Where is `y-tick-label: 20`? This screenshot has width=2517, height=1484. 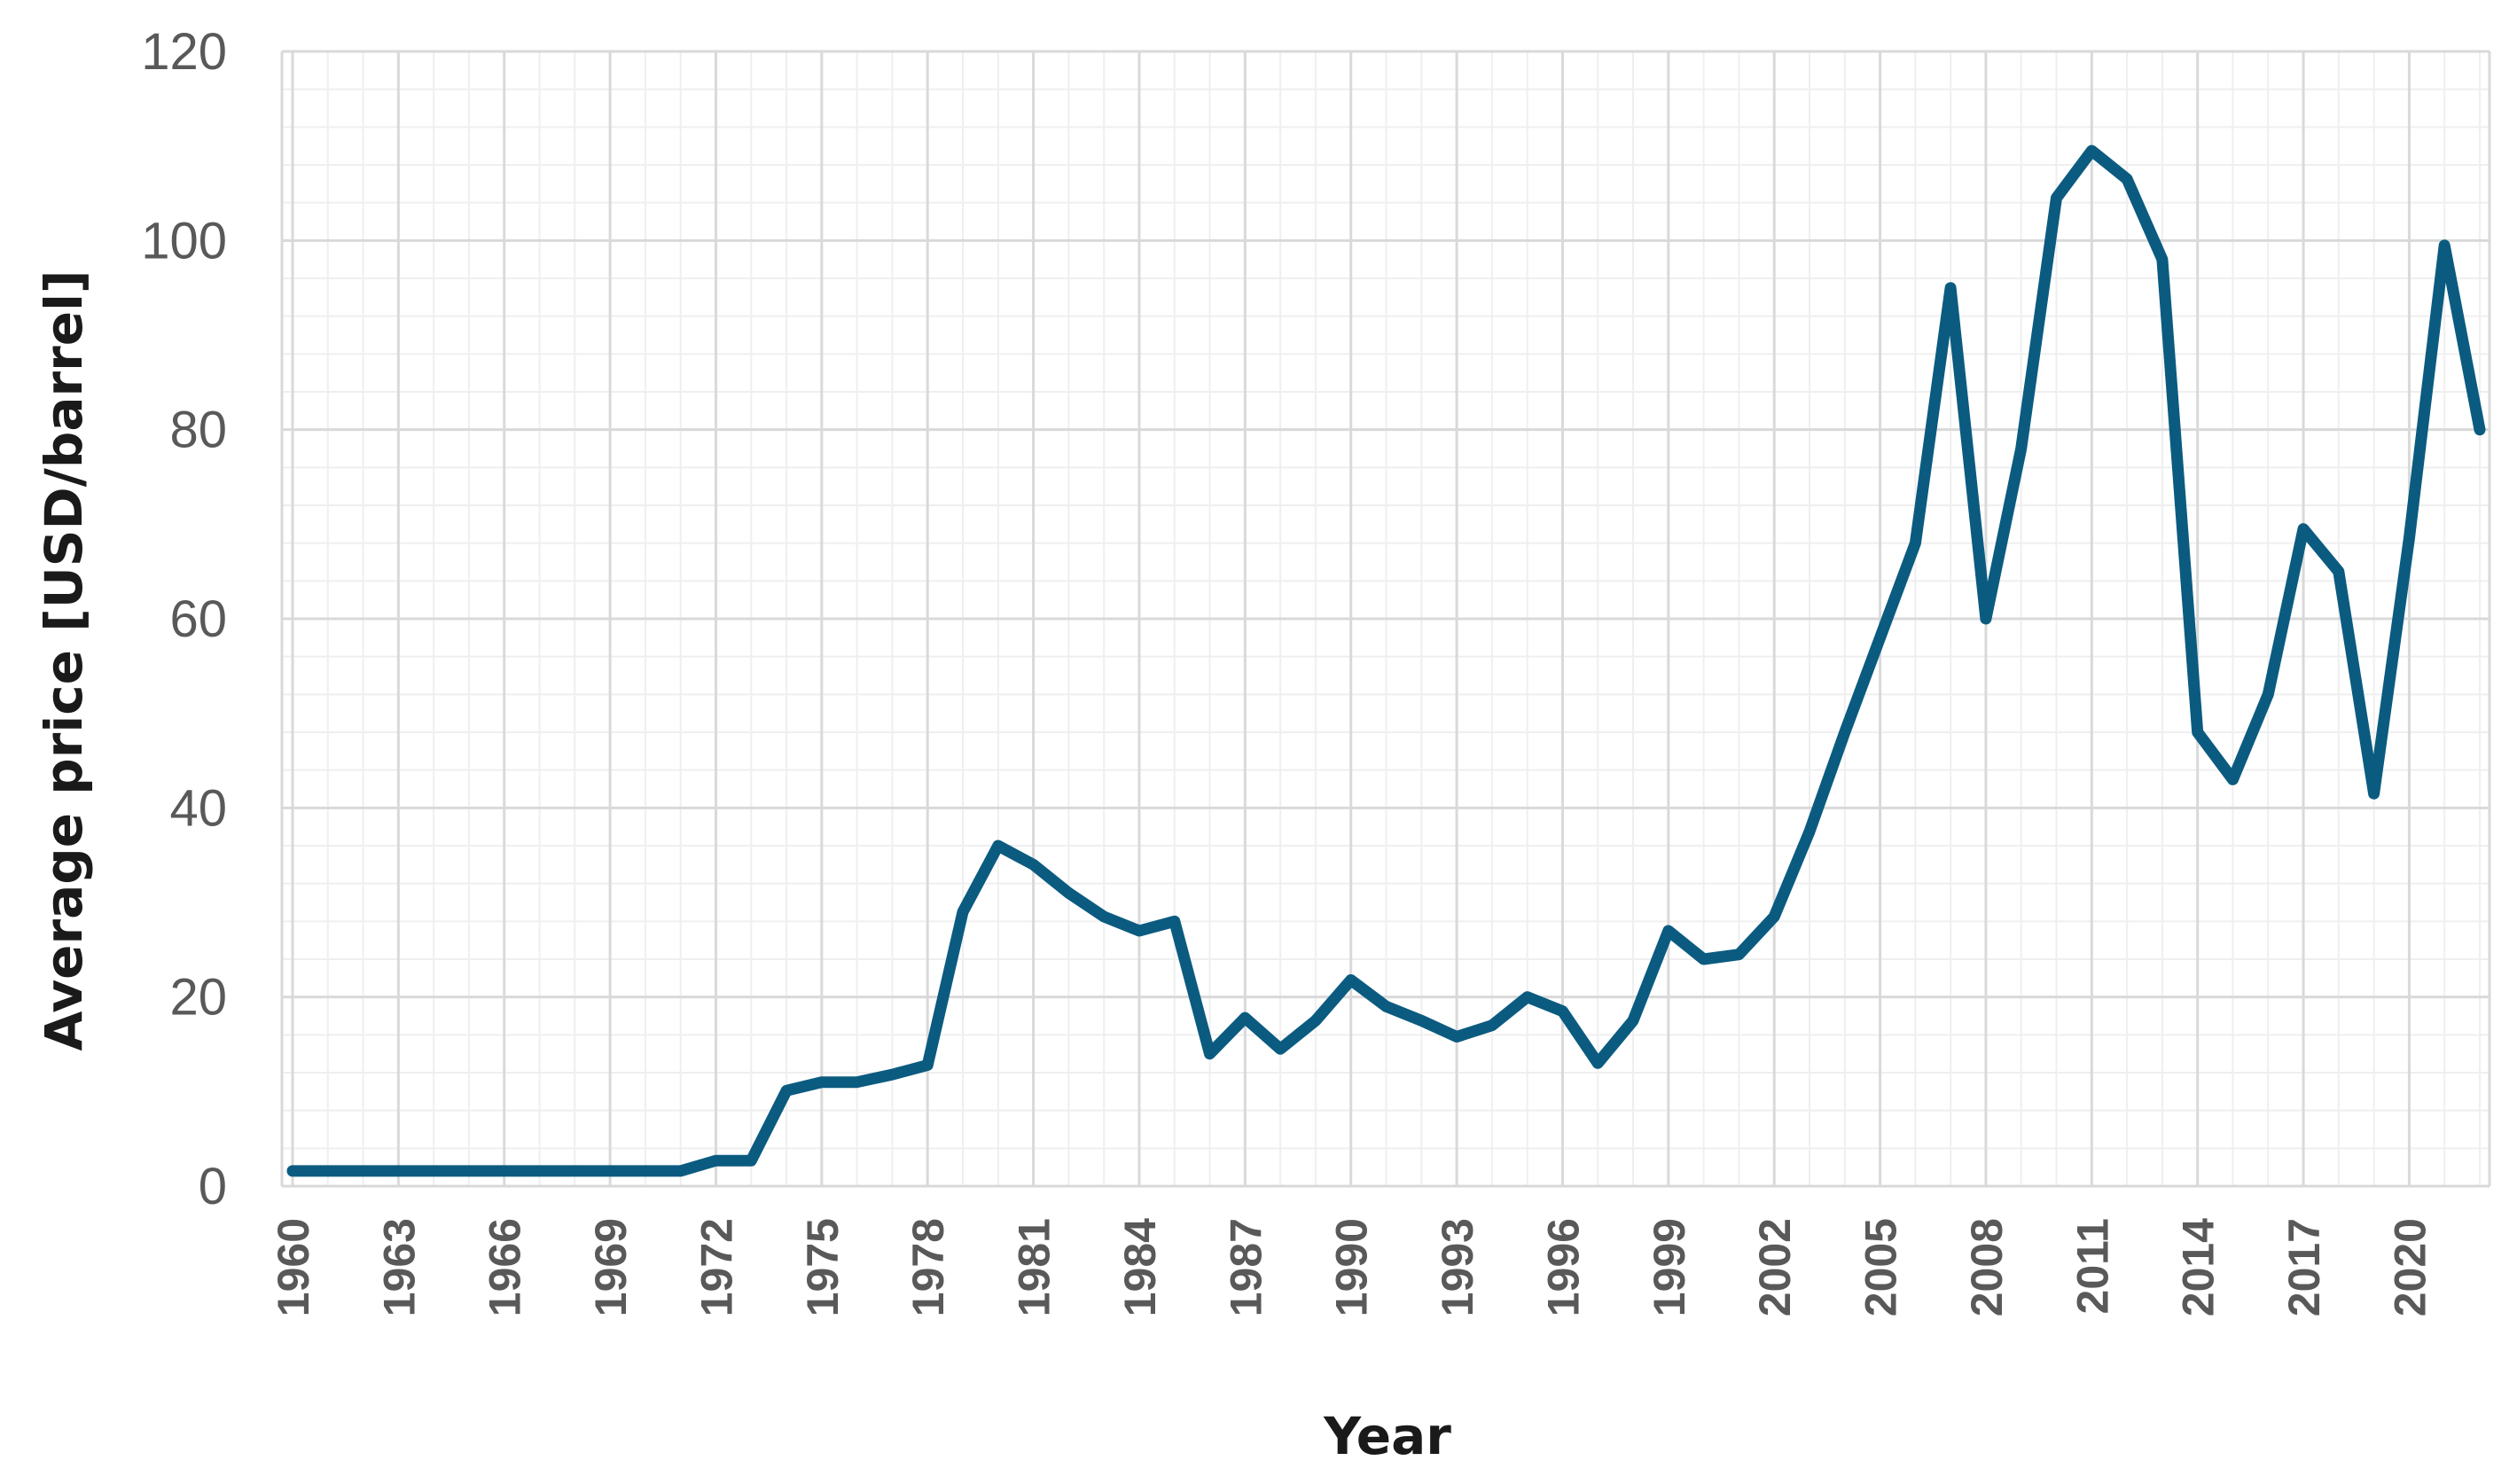
y-tick-label: 20 is located at coordinates (198, 998).